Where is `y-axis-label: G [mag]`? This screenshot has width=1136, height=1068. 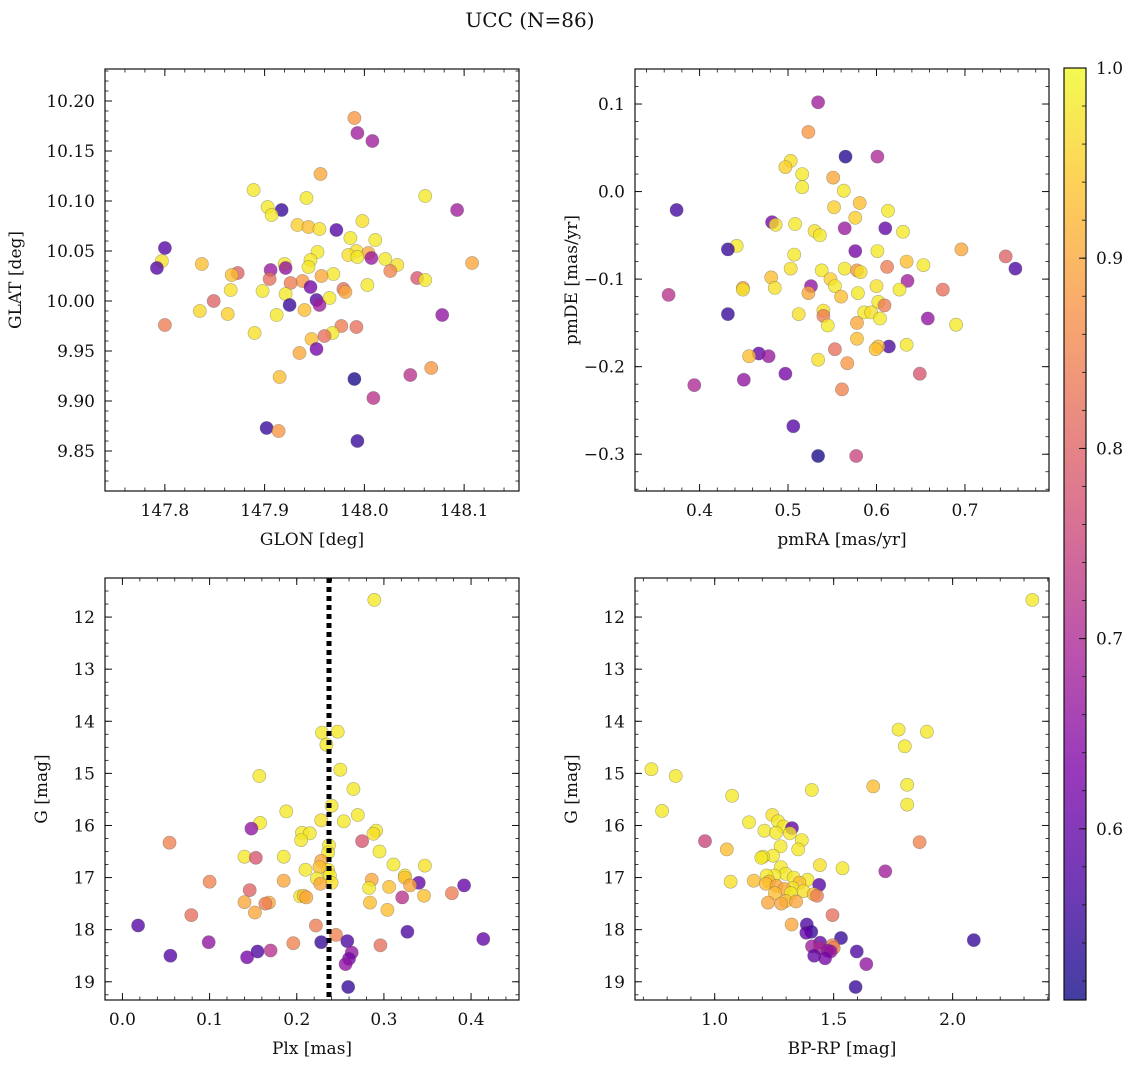 y-axis-label: G [mag] is located at coordinates (572, 788).